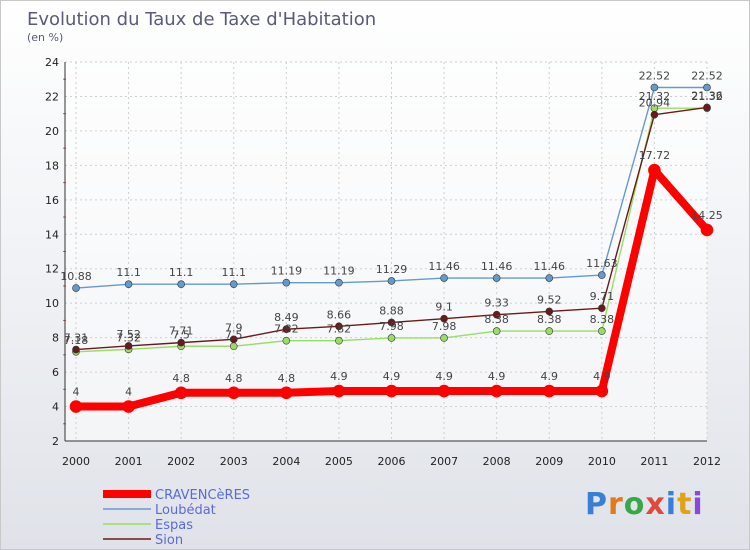  I want to click on data-label: 8.66, so click(339, 314).